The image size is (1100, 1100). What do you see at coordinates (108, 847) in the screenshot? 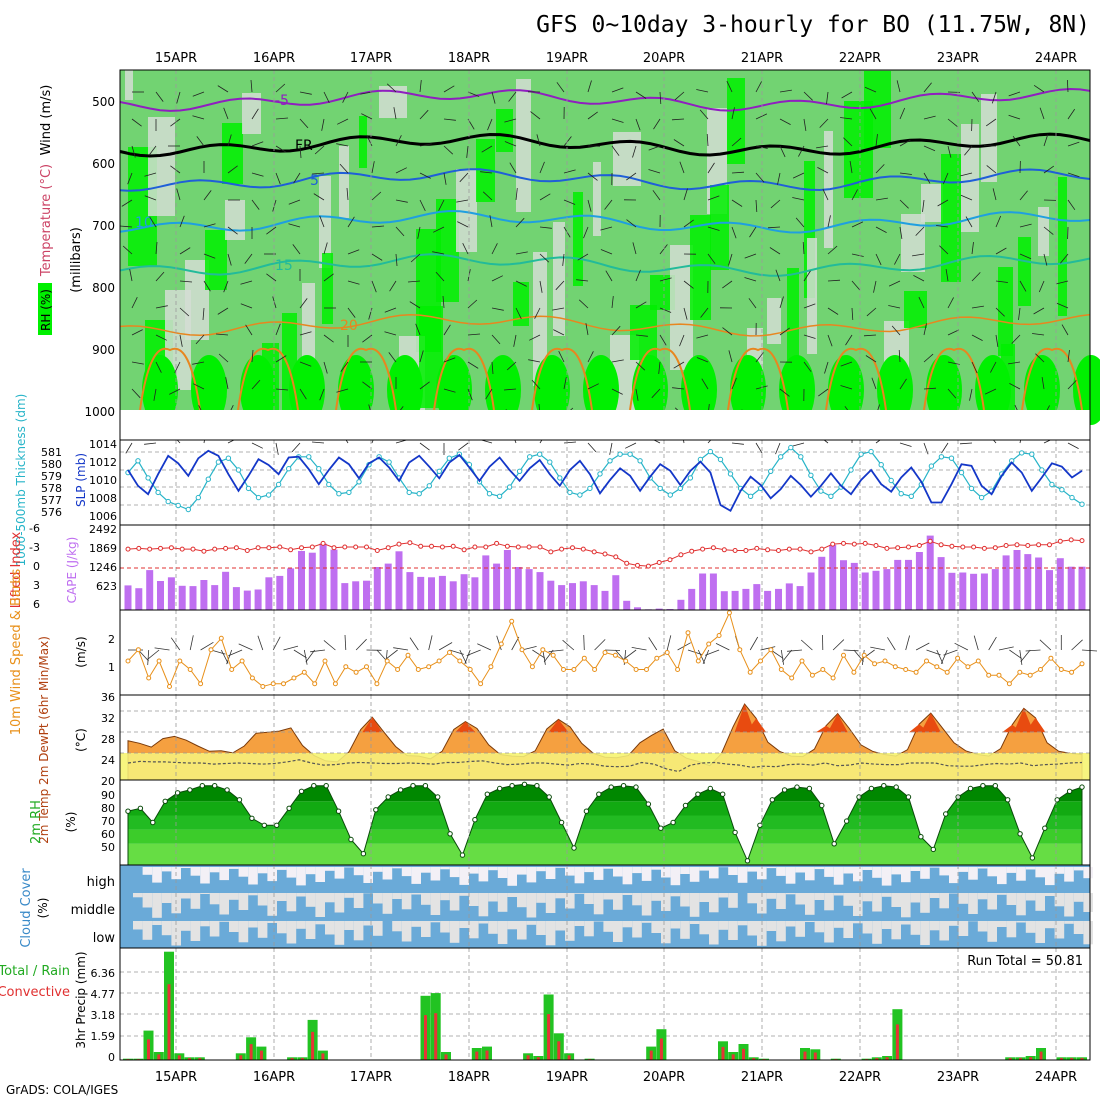
I see `rh-tick: 50` at bounding box center [108, 847].